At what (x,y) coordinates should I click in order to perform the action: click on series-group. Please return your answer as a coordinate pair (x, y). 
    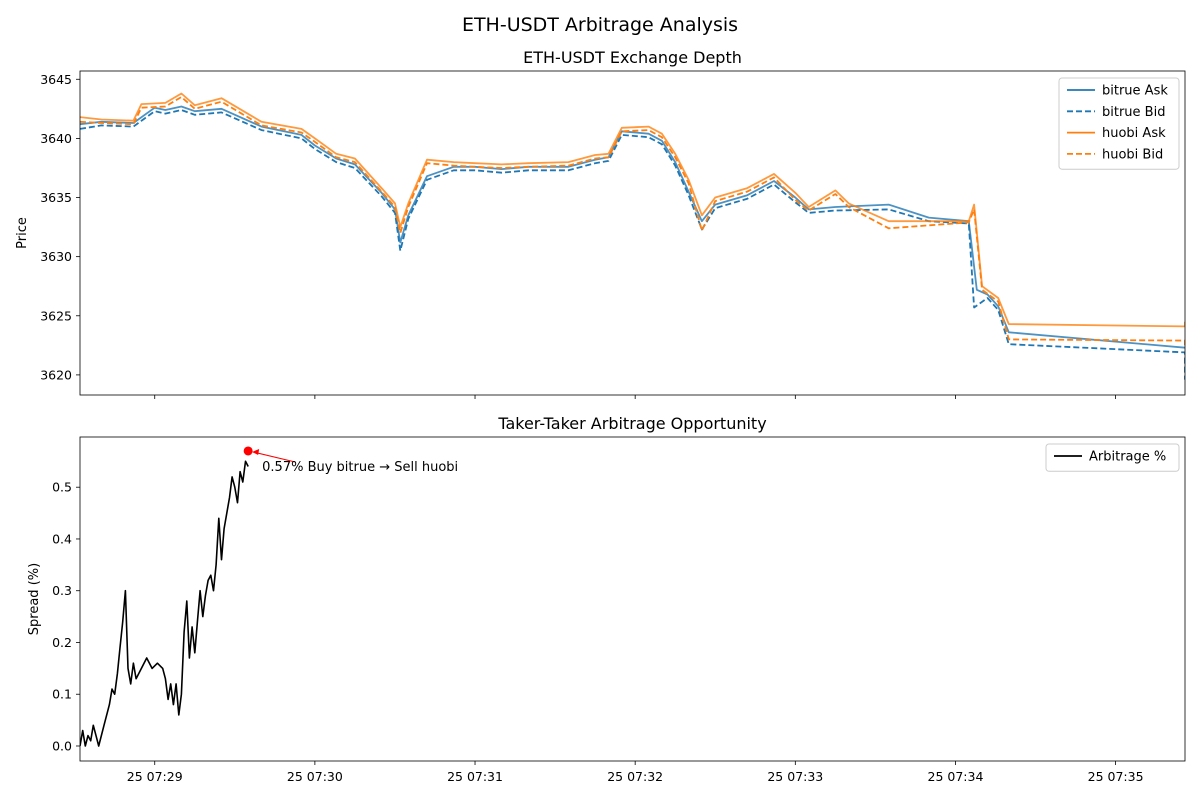
    Looking at the image, I should click on (164, 603).